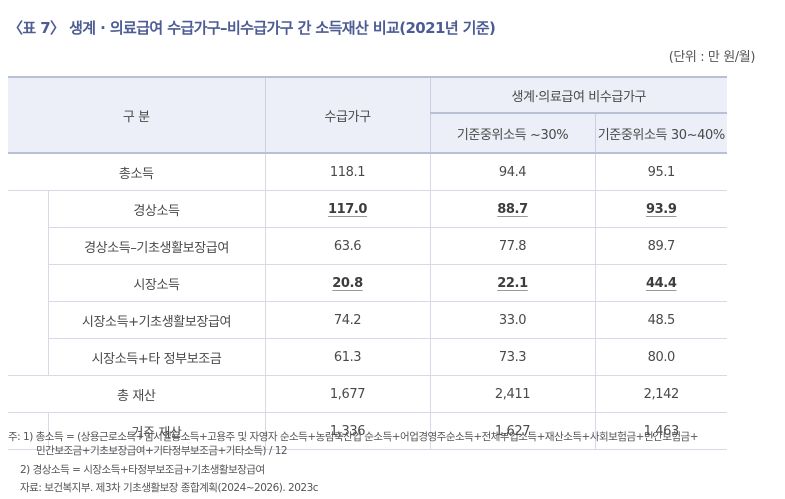  I want to click on table-row: 시장소득+기초생활보장급여 74.2 33.0 48.5, so click(368, 320).